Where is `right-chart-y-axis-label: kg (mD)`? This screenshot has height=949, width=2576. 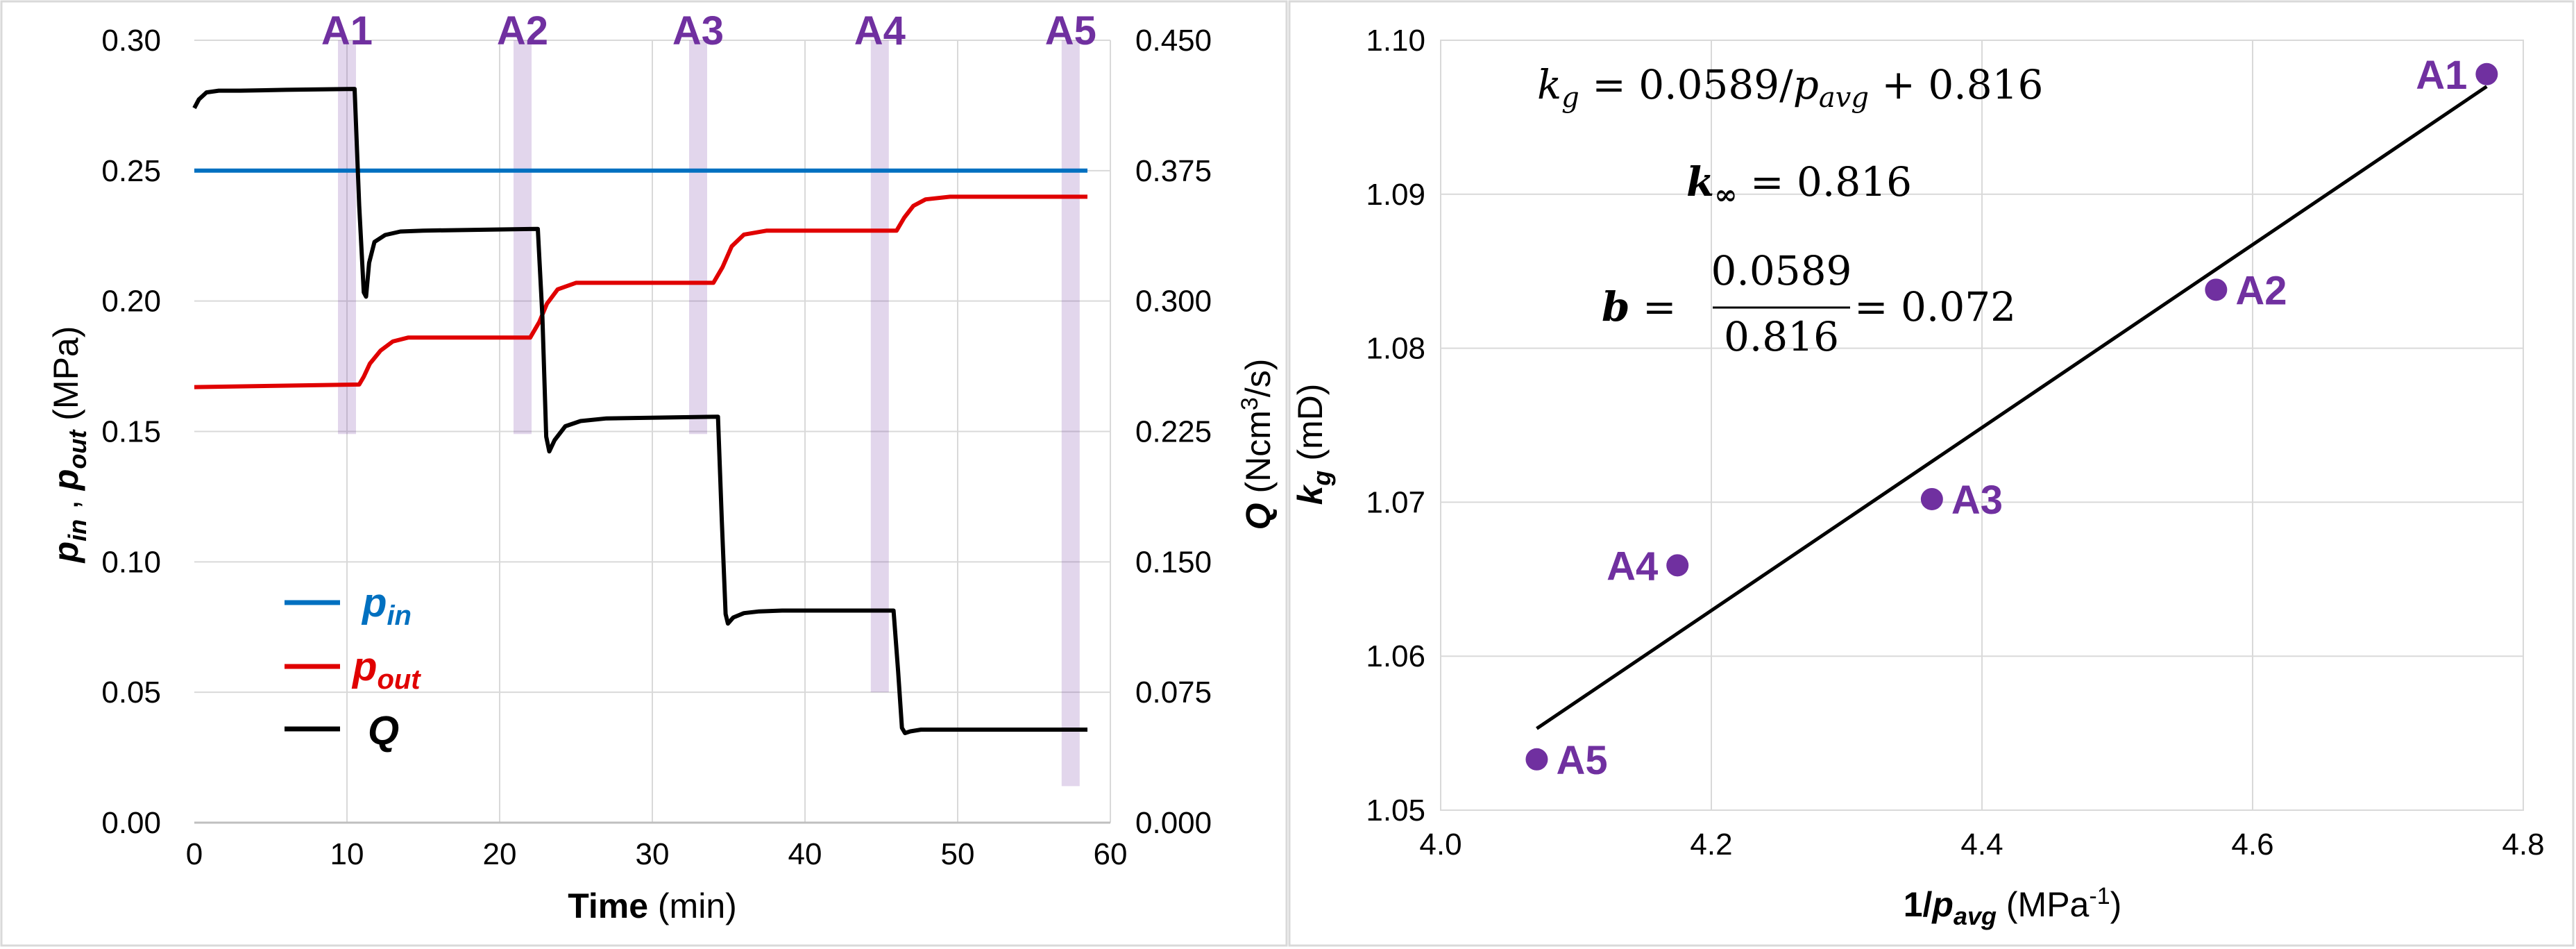
right-chart-y-axis-label: kg (mD) is located at coordinates (1313, 444).